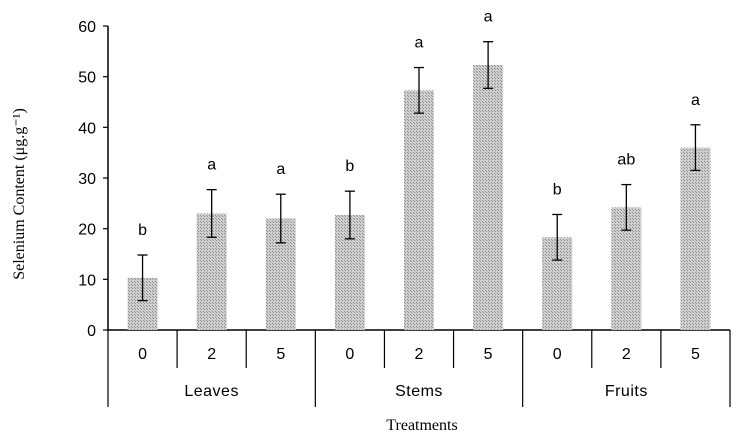 The width and height of the screenshot is (742, 434). Describe the element at coordinates (419, 391) in the screenshot. I see `group-label: Stems` at that location.